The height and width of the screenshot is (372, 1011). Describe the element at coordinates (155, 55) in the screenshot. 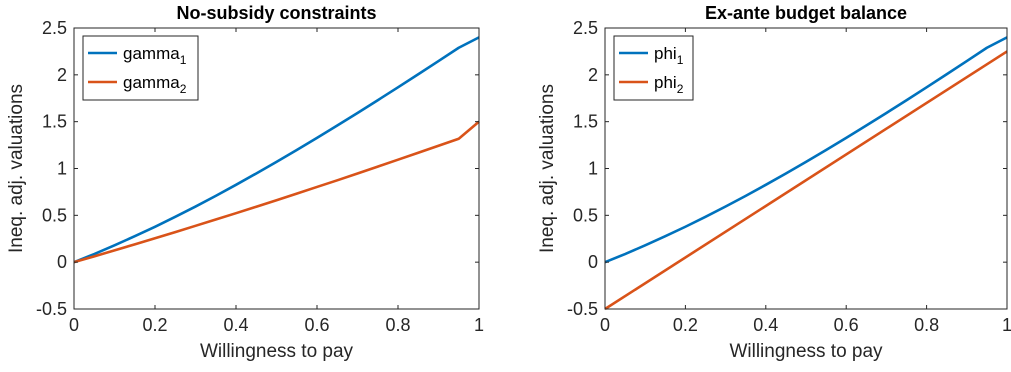

I see `legend-label-1: gamma1` at that location.